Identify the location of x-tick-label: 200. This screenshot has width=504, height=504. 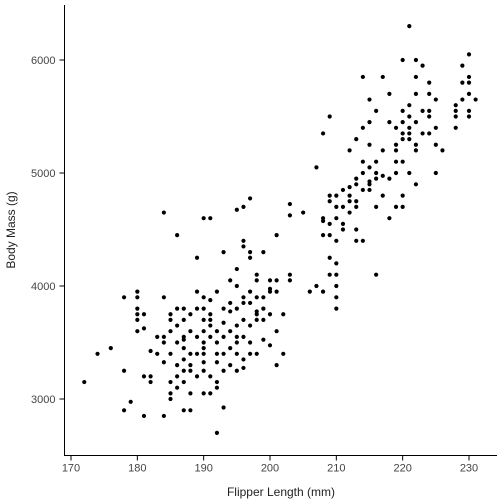
(270, 469).